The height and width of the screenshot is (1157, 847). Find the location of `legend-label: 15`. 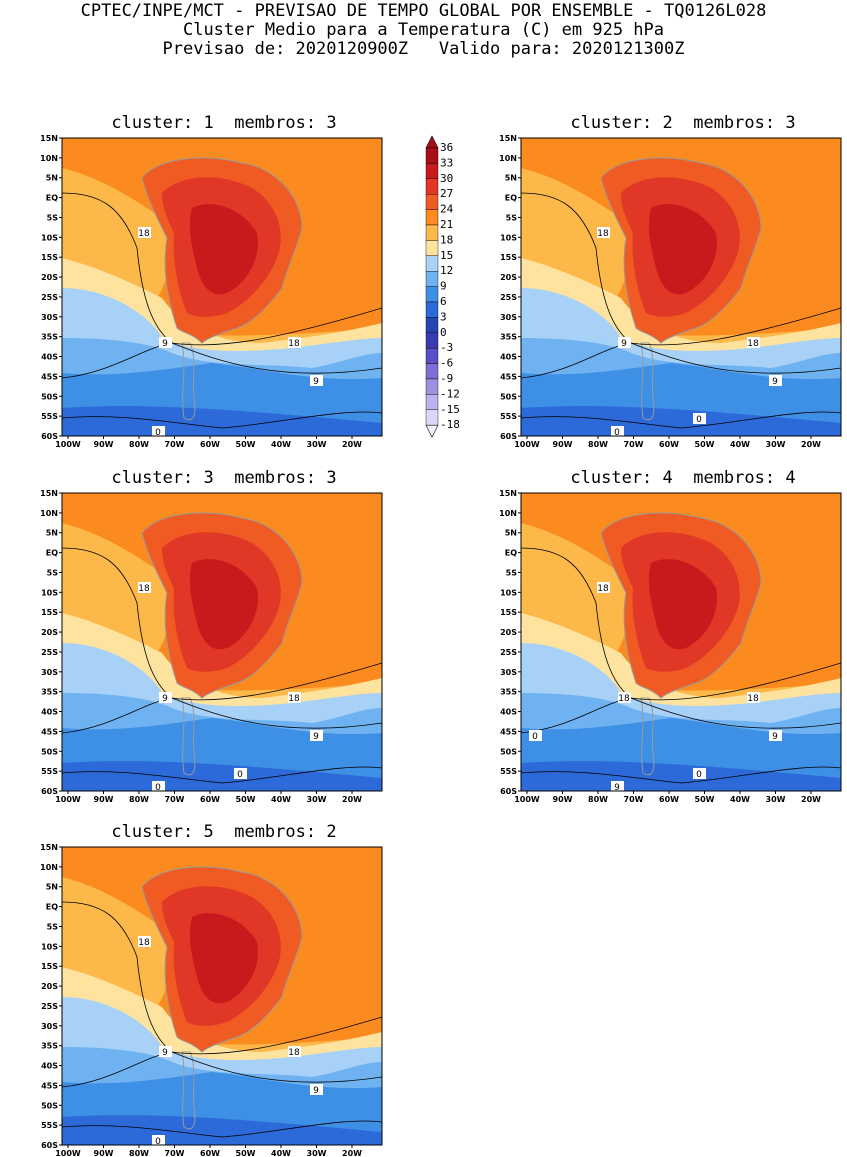

legend-label: 15 is located at coordinates (446, 255).